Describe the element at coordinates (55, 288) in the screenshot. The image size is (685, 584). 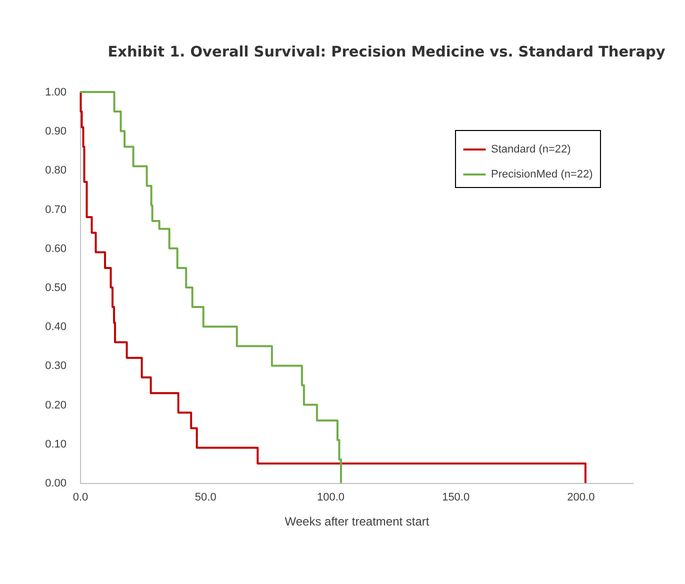
I see `y-tick-label: 0.50` at that location.